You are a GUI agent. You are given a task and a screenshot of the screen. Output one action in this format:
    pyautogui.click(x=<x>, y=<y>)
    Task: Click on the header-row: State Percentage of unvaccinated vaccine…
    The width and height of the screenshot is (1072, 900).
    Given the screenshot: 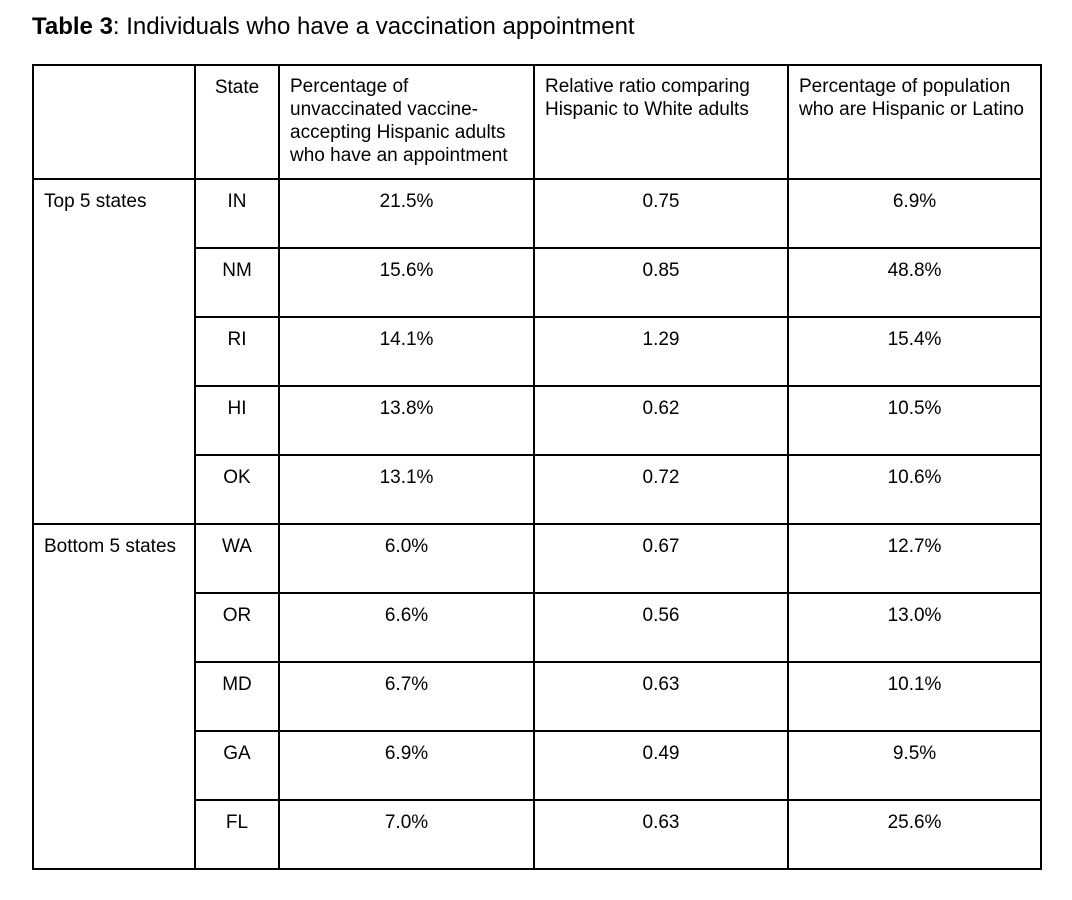 What is the action you would take?
    pyautogui.click(x=537, y=122)
    